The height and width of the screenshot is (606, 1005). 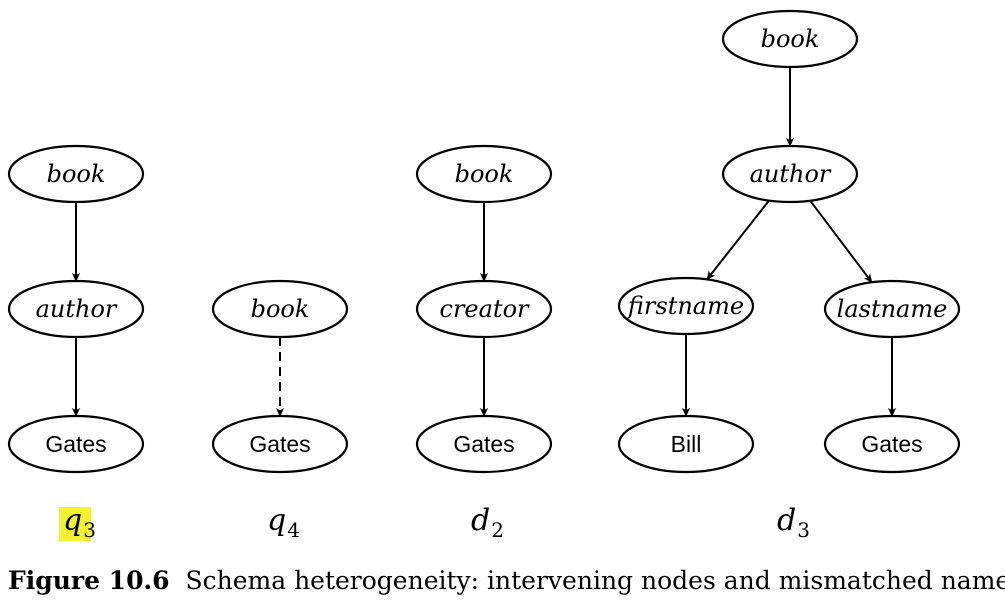 I want to click on tree-label-main-d3: d, so click(x=786, y=520).